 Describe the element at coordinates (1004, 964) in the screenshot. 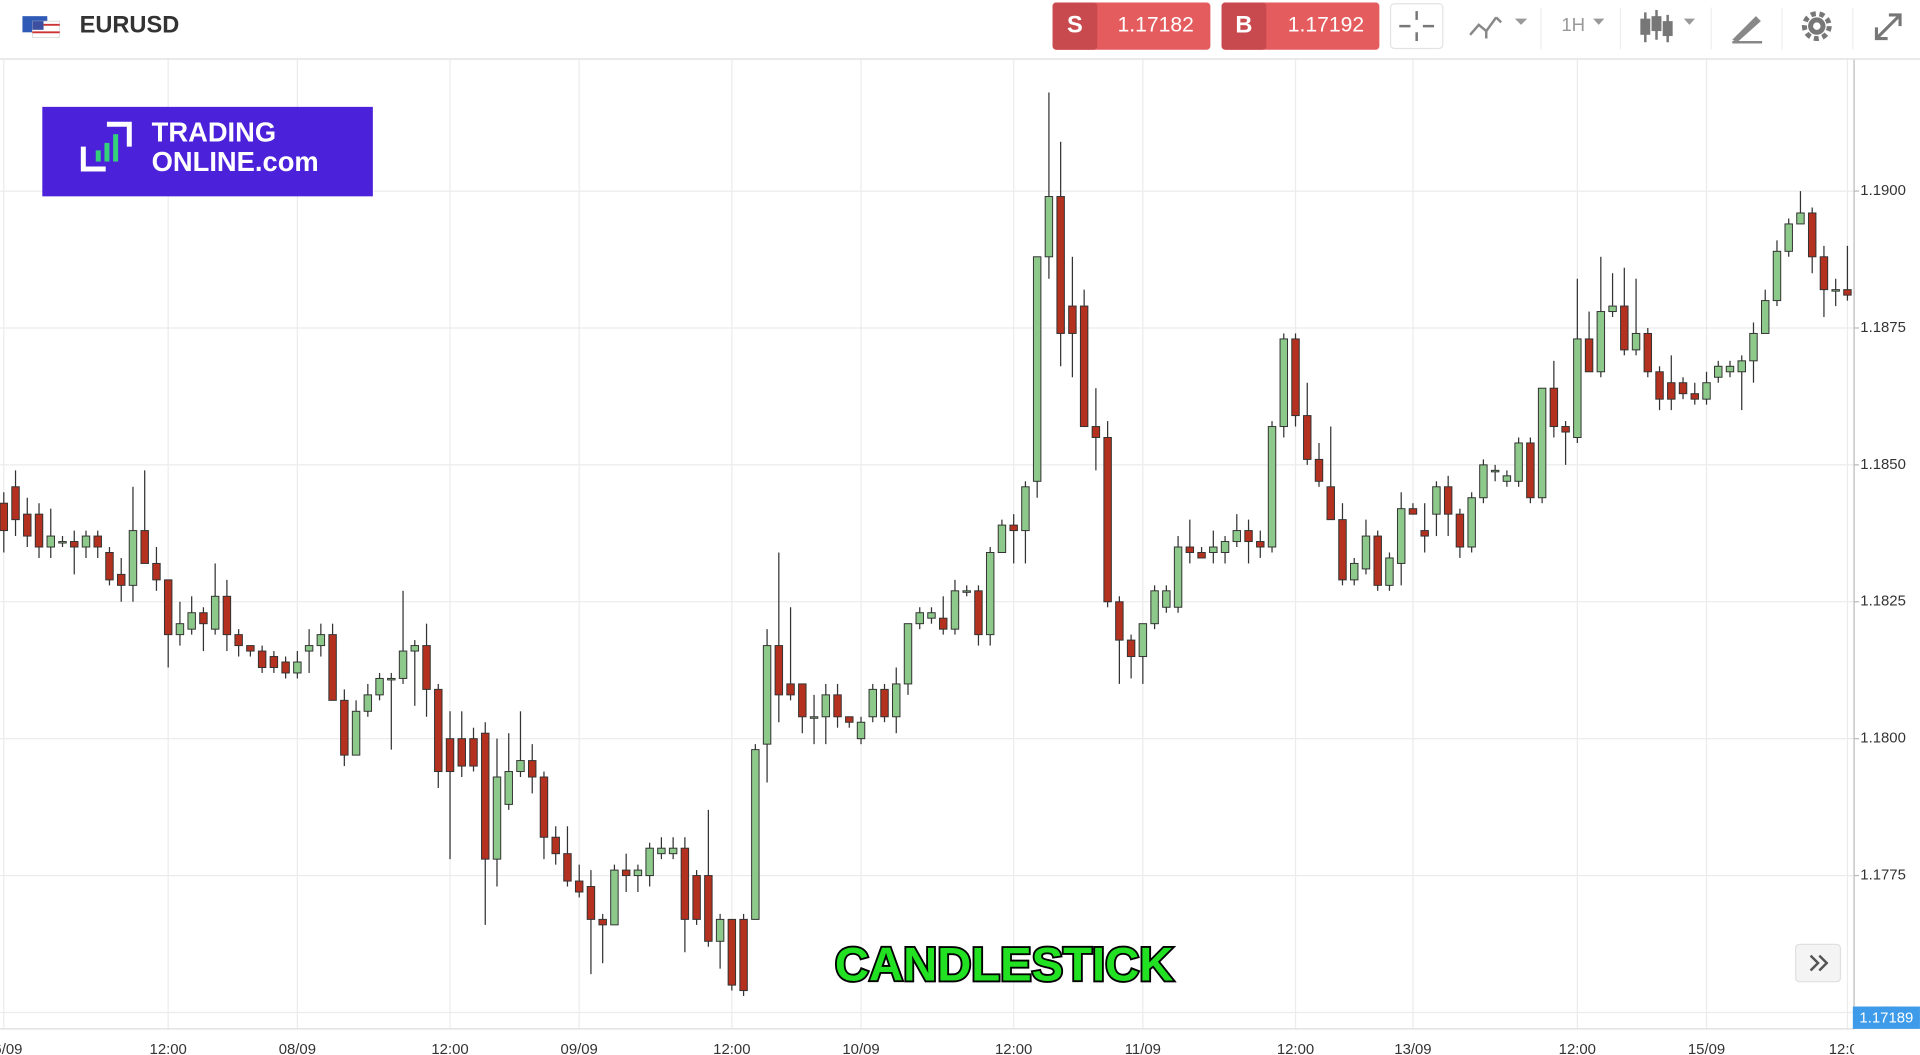

I see `caption: CANDLESTICK` at that location.